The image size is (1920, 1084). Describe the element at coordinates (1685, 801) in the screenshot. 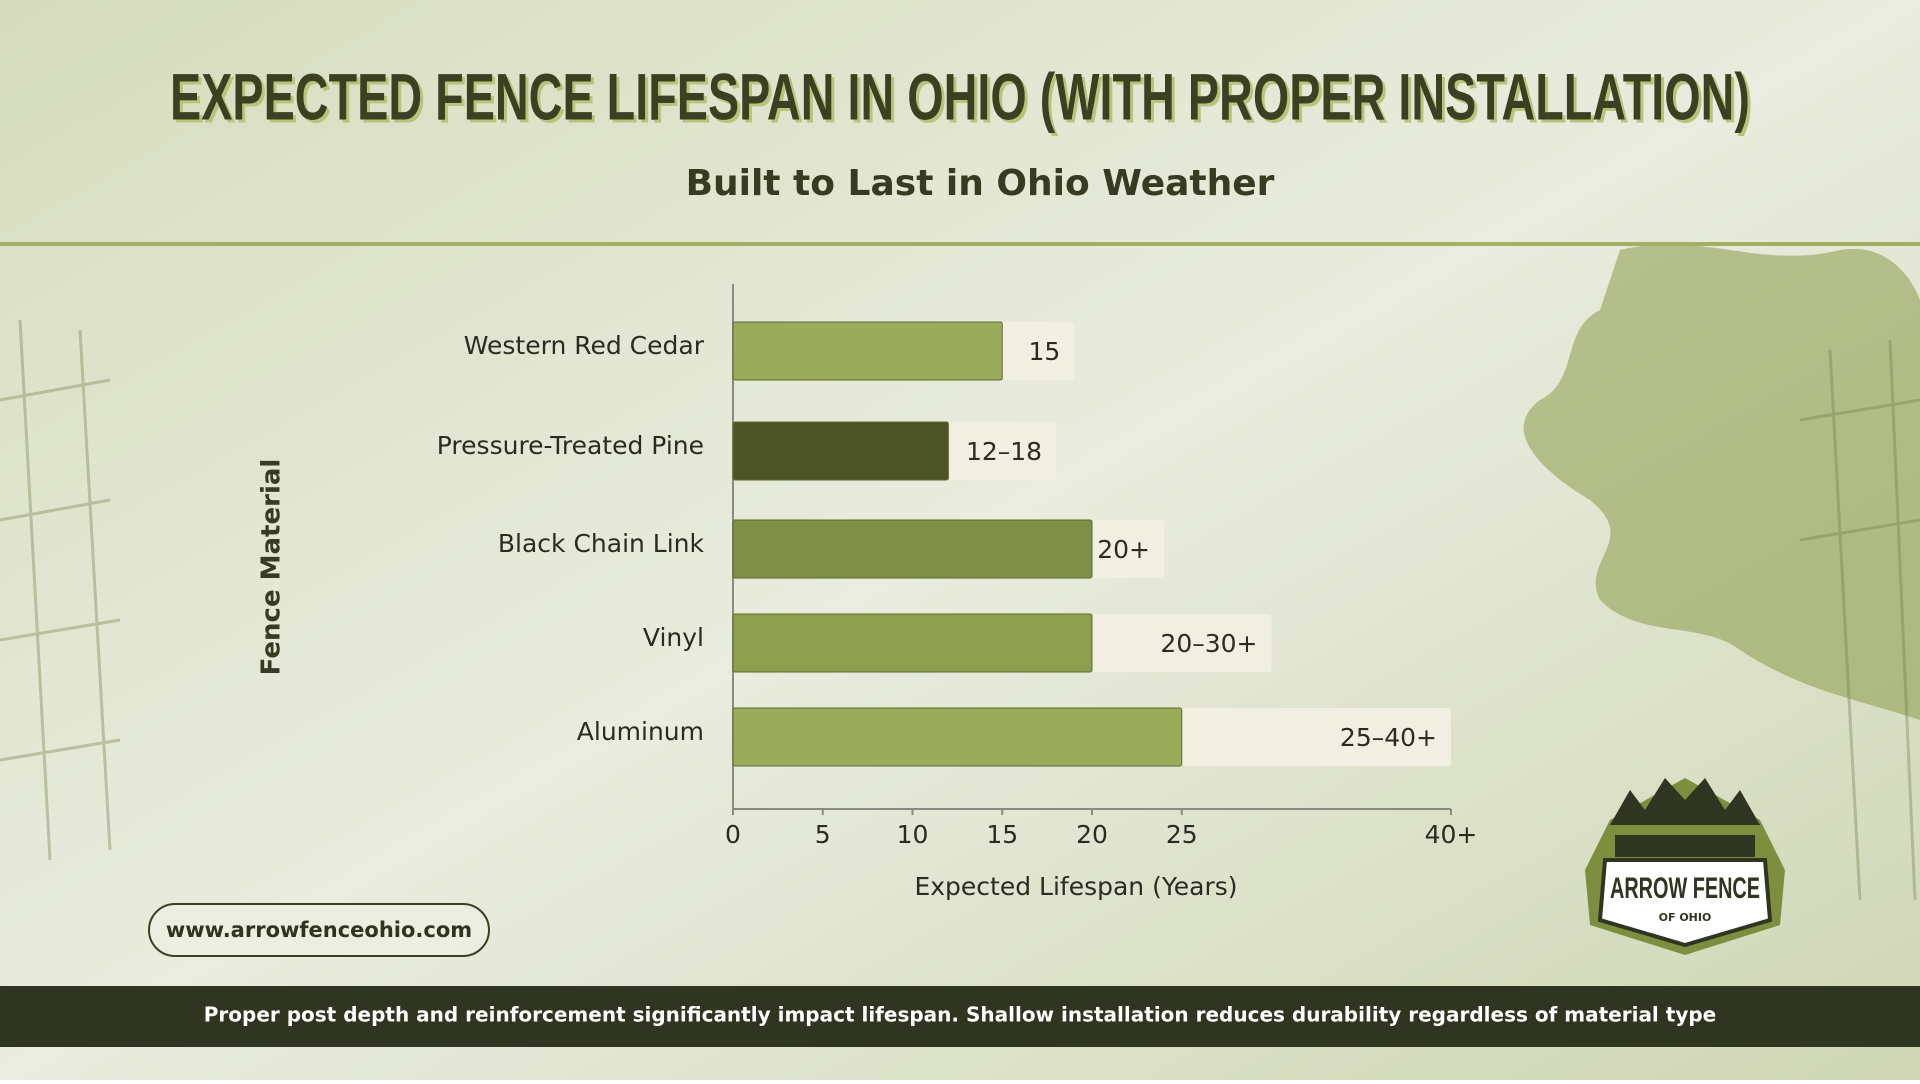

I see `logo-trees` at that location.